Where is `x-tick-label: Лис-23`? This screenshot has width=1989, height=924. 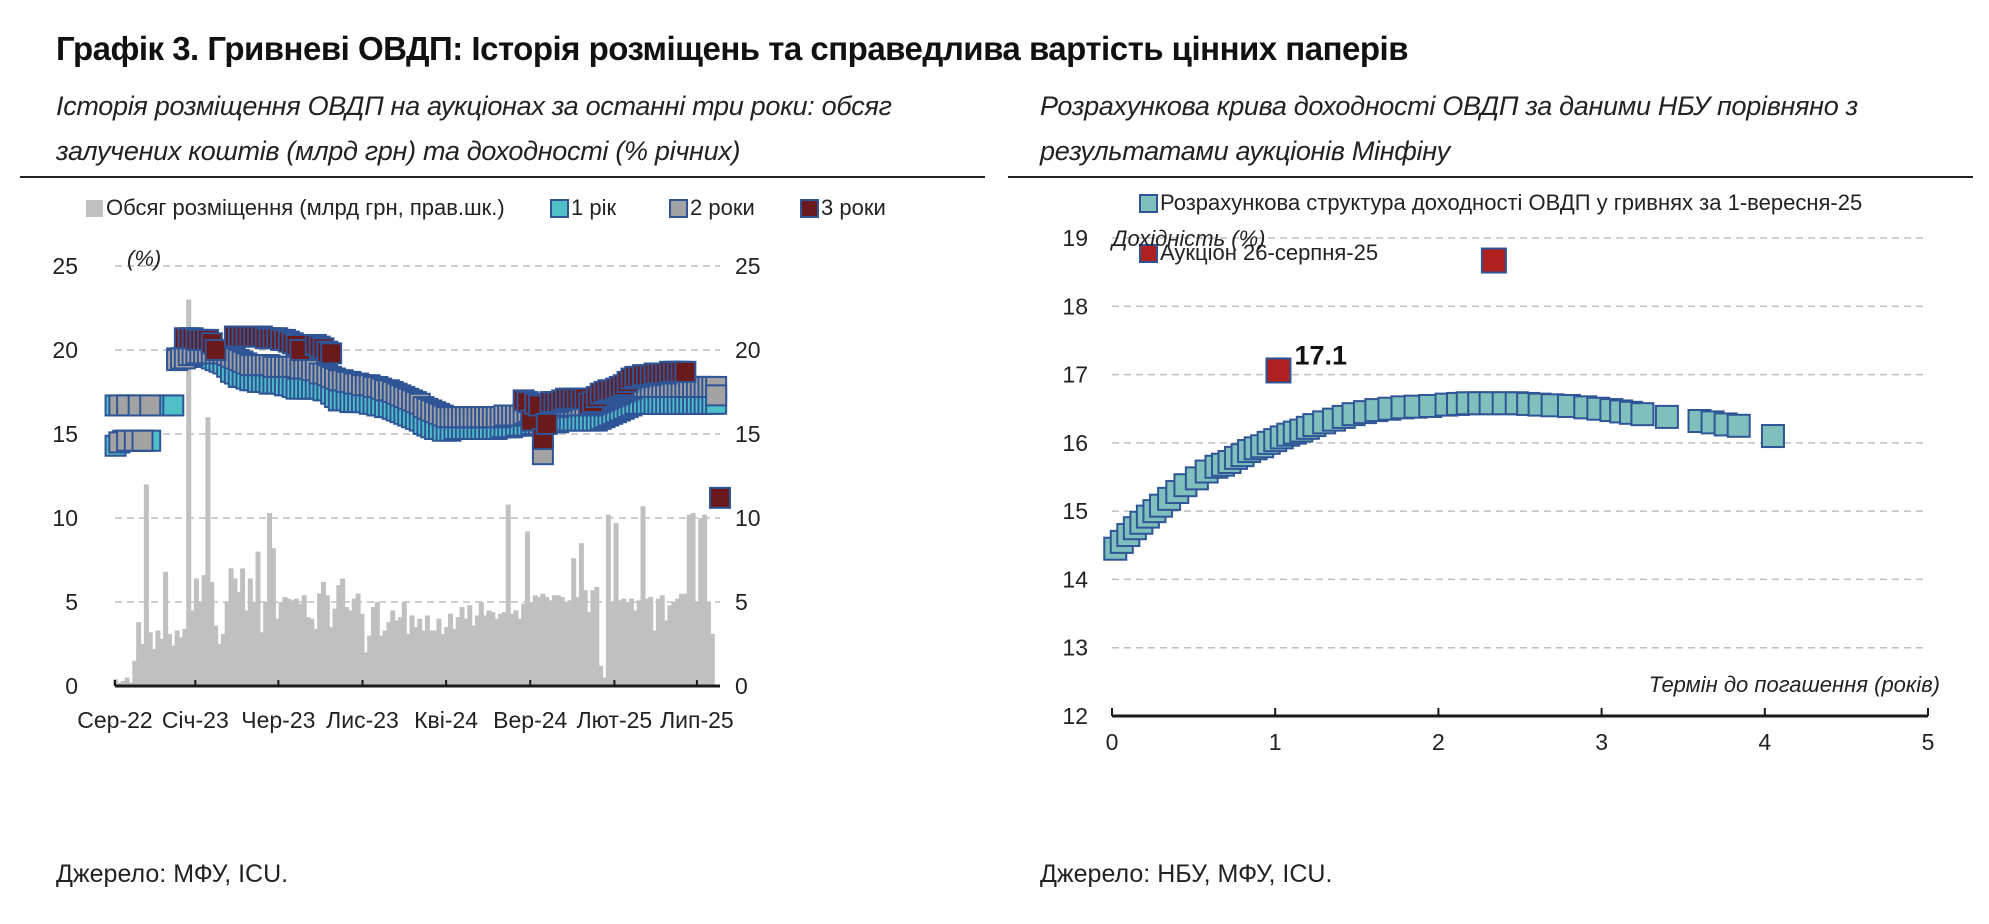 x-tick-label: Лис-23 is located at coordinates (362, 720).